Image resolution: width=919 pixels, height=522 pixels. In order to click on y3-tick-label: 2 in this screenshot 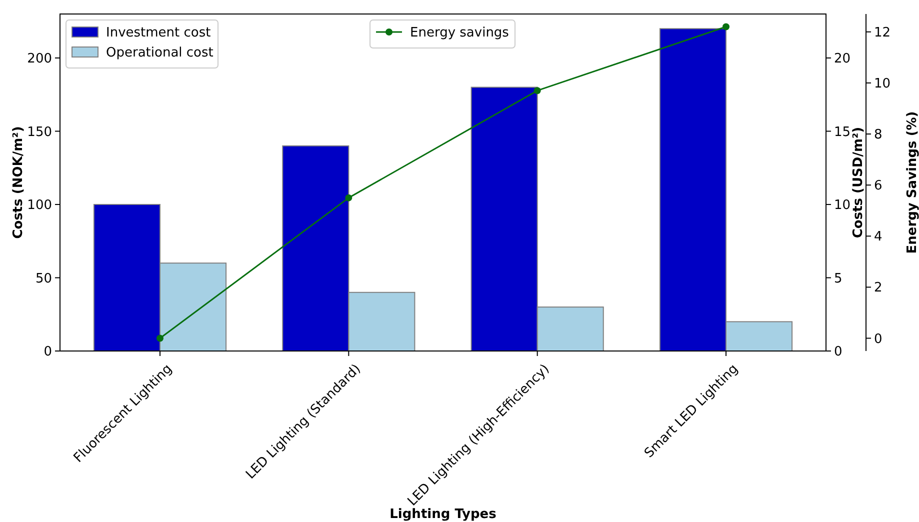, I will do `click(878, 288)`.